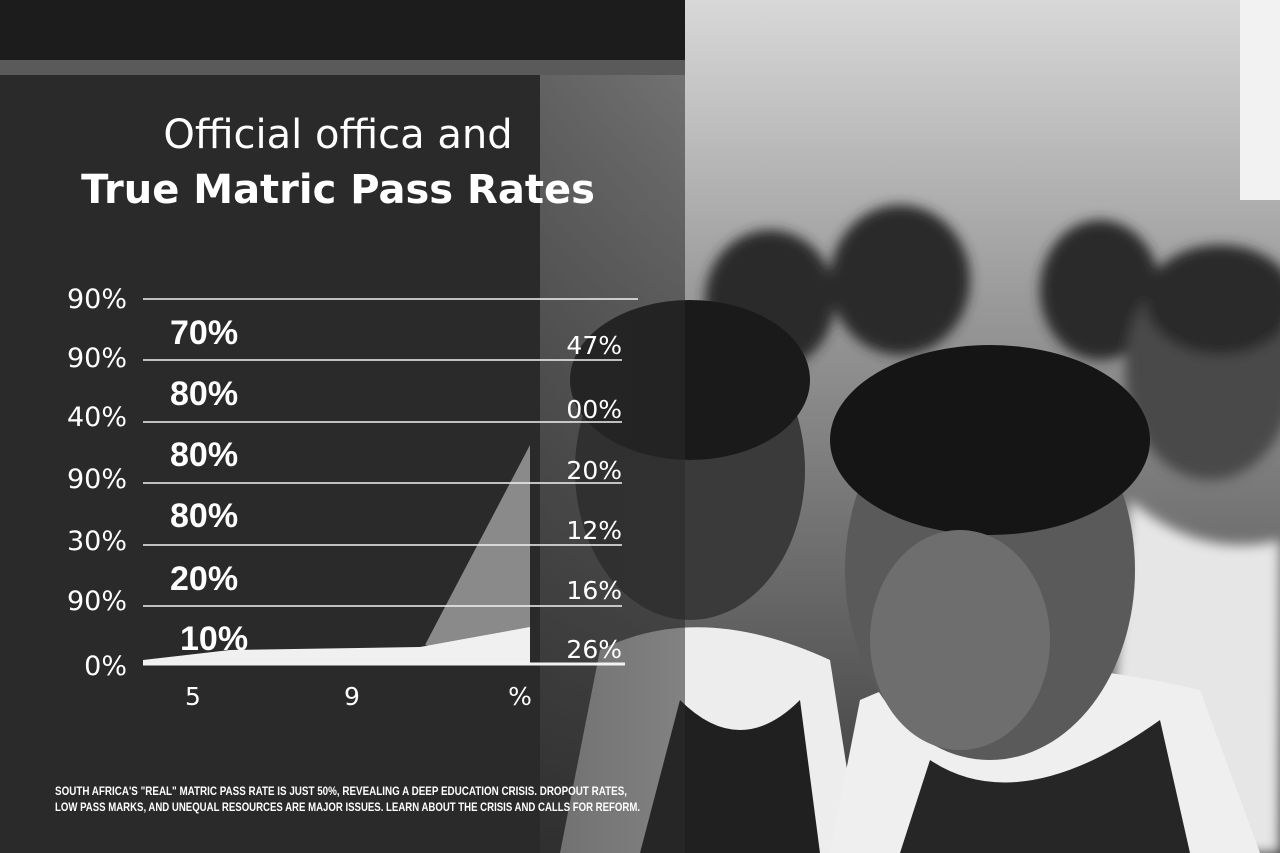 The image size is (1280, 853). Describe the element at coordinates (594, 409) in the screenshot. I see `right-label: 00%` at that location.